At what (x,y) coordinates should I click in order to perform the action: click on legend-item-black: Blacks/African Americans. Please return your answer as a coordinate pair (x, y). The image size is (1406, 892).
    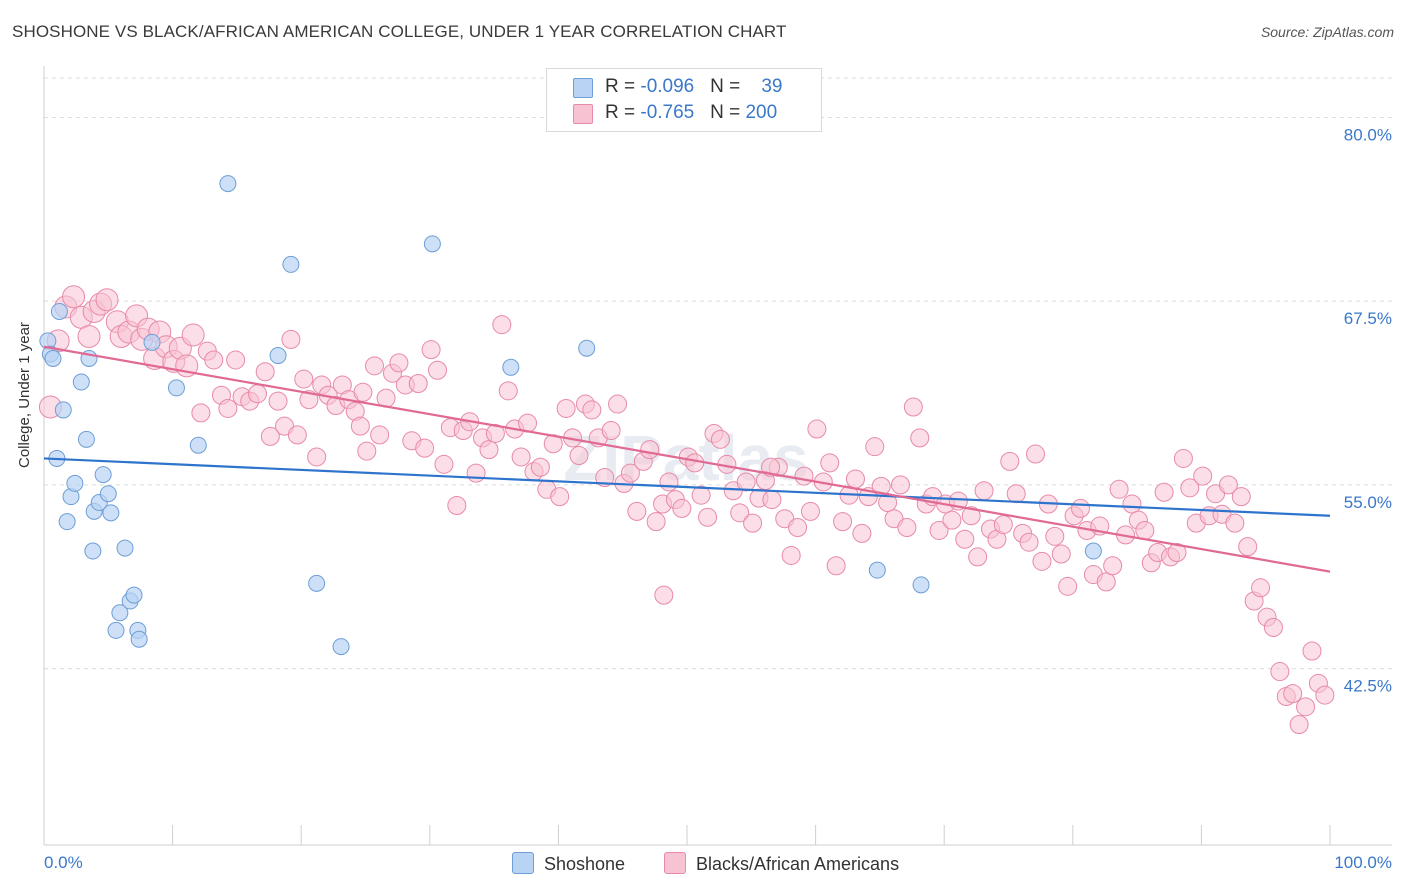
    Looking at the image, I should click on (781, 863).